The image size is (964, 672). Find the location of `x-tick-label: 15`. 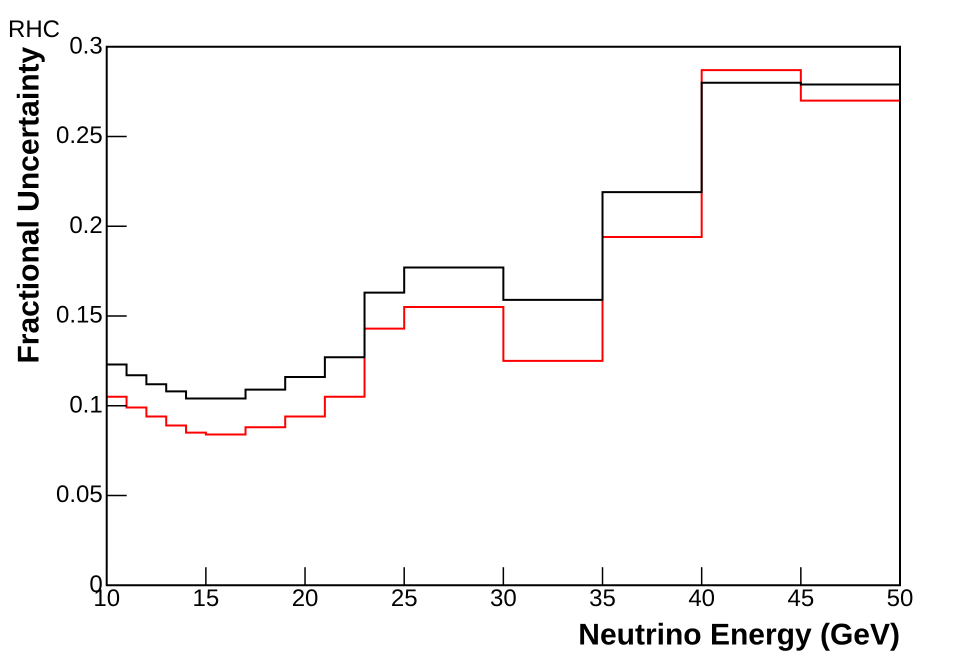

x-tick-label: 15 is located at coordinates (206, 598).